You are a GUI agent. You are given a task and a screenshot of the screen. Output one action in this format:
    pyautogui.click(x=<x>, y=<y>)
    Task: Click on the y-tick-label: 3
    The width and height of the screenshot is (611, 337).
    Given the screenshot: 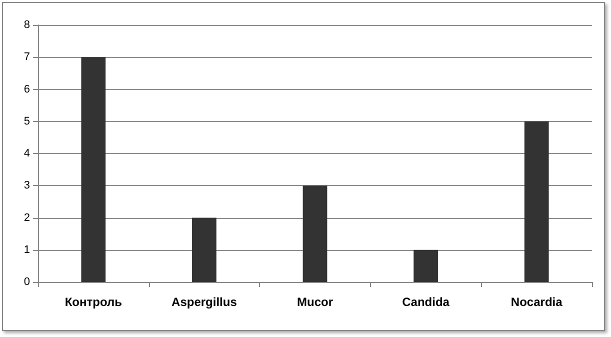 What is the action you would take?
    pyautogui.click(x=27, y=186)
    